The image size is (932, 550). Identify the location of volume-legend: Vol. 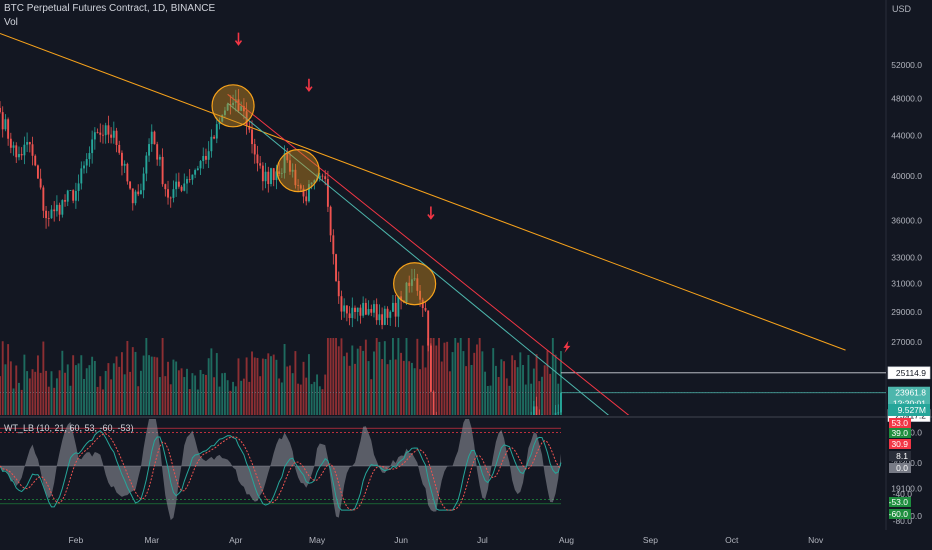
(11, 22).